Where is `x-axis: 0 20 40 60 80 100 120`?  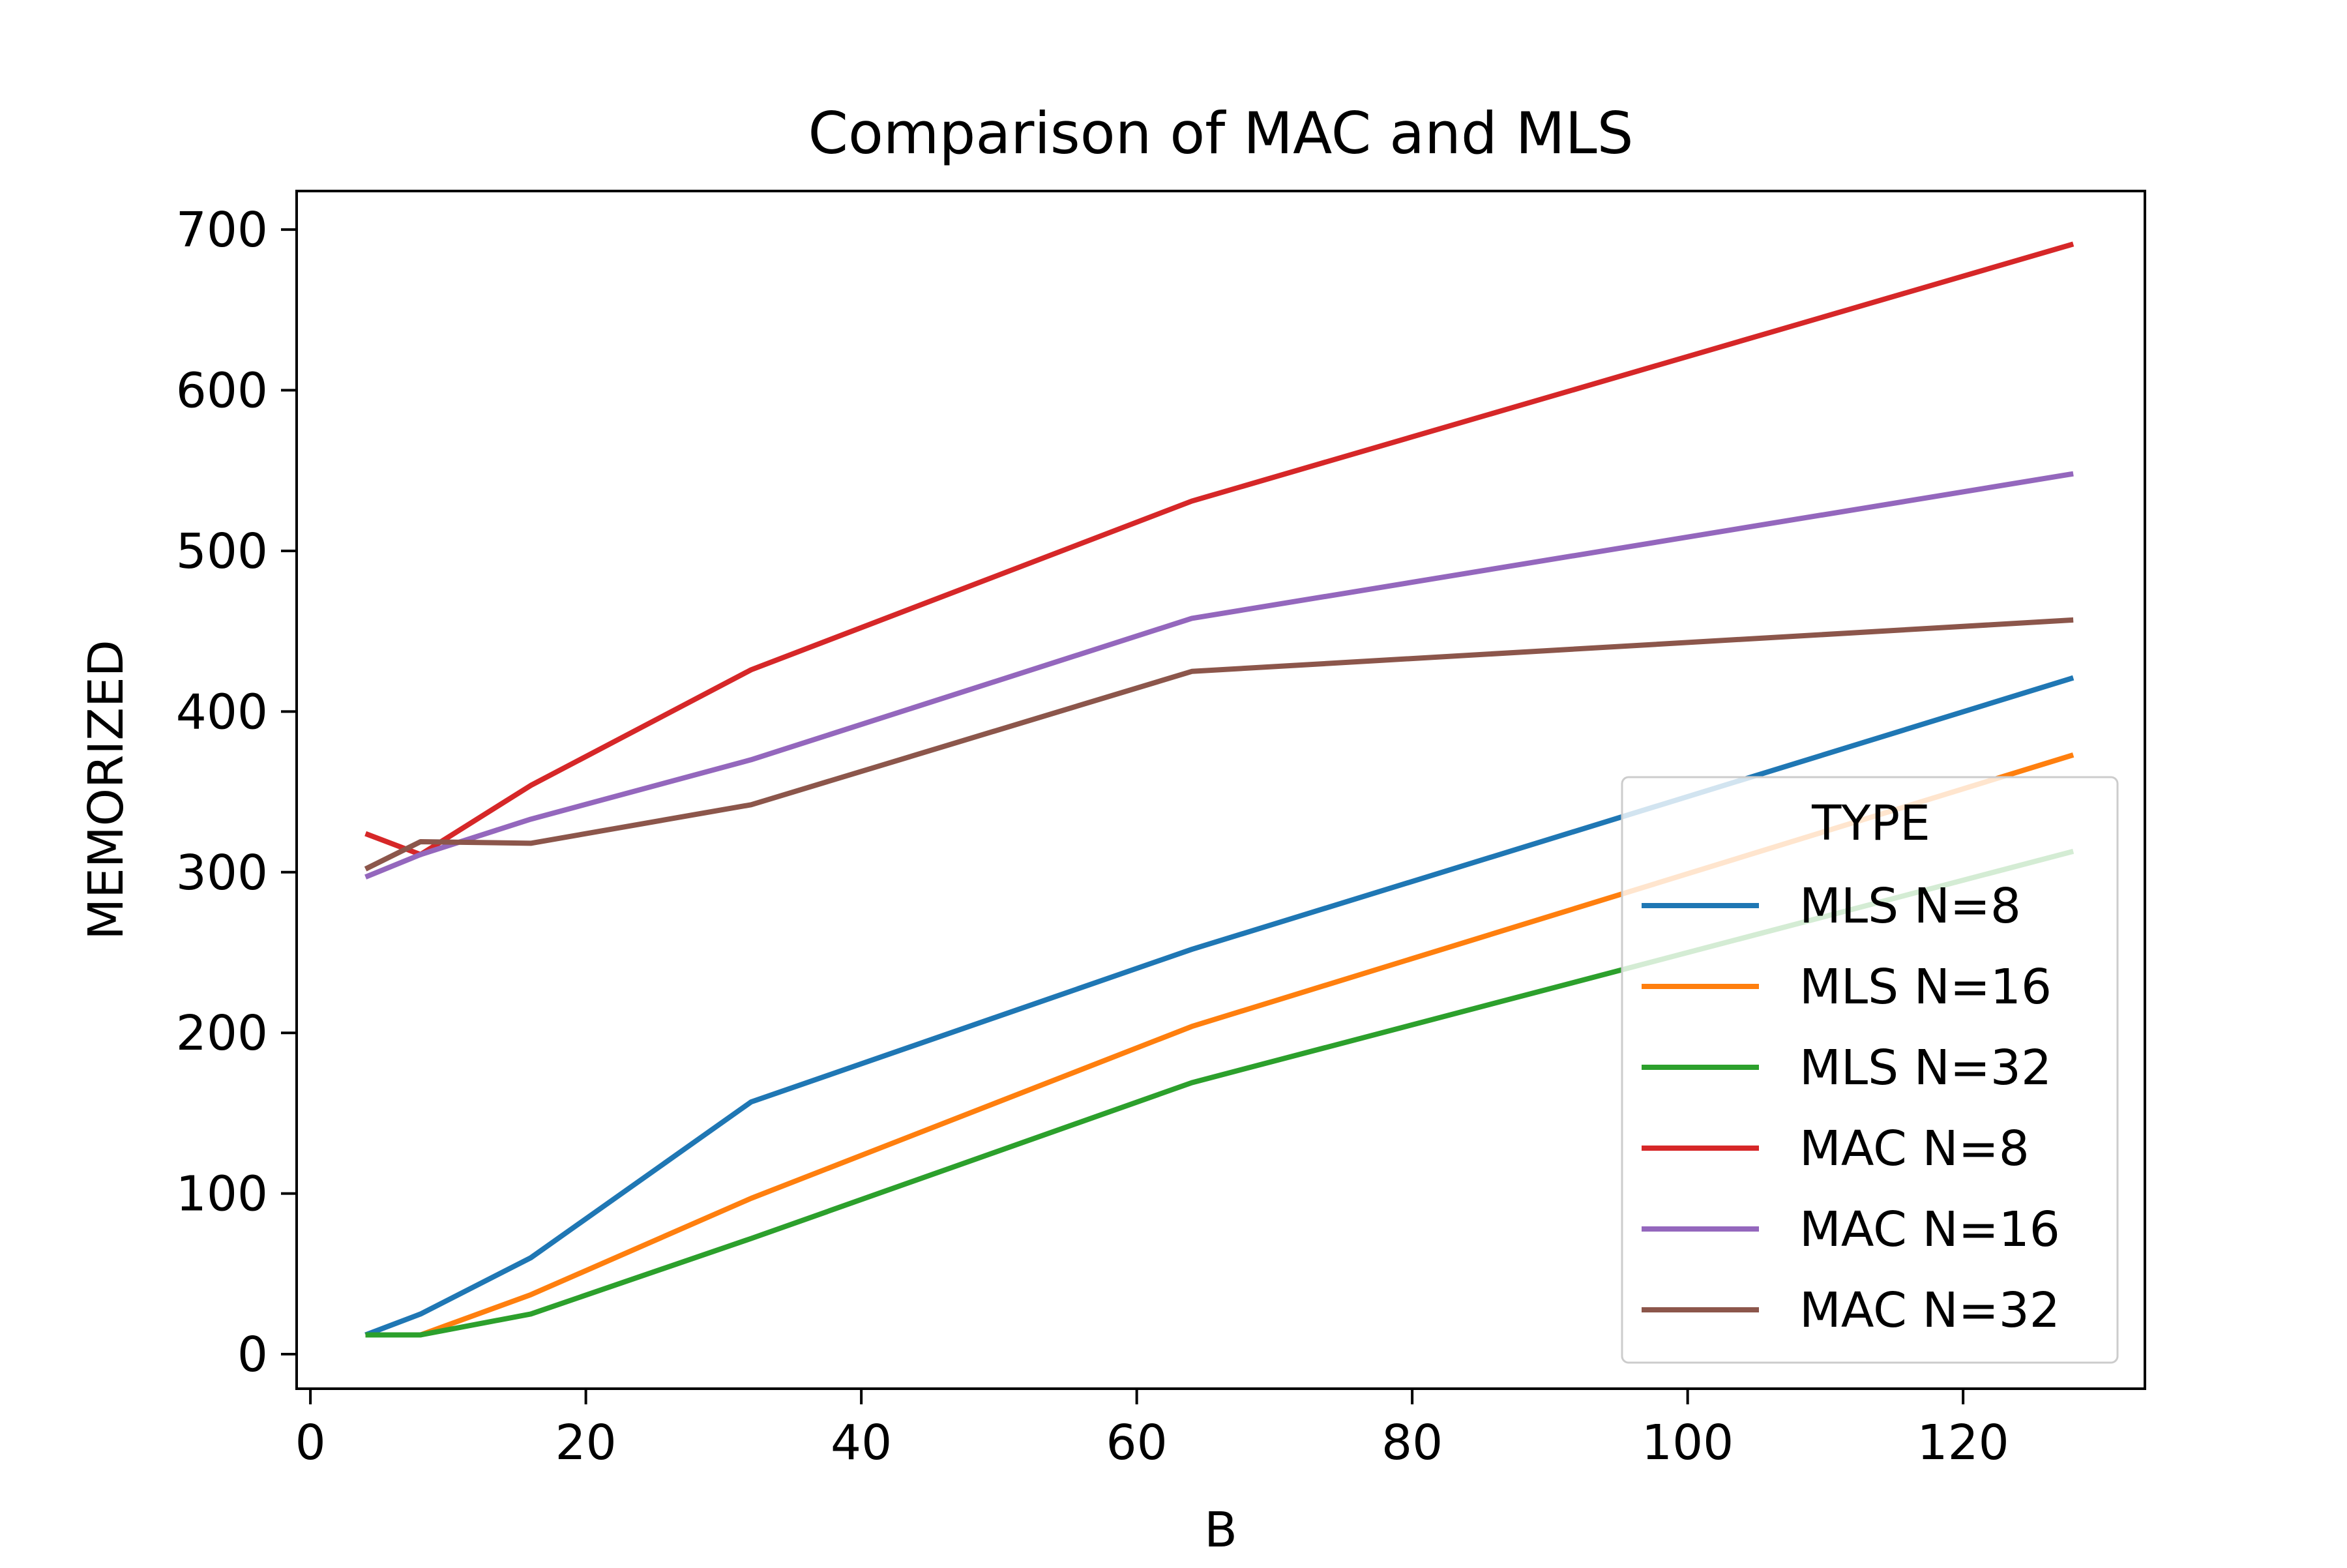 x-axis: 0 20 40 60 80 100 120 is located at coordinates (1152, 1430).